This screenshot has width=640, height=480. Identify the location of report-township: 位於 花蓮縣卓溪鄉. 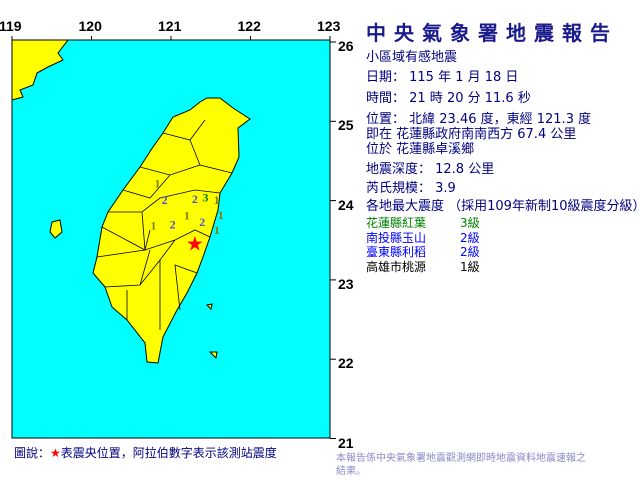
(420, 149).